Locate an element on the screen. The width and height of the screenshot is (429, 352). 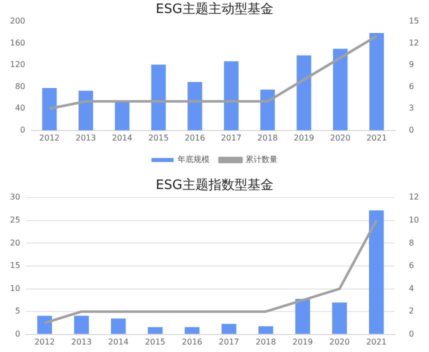
y-tick-label: 200 is located at coordinates (18, 21).